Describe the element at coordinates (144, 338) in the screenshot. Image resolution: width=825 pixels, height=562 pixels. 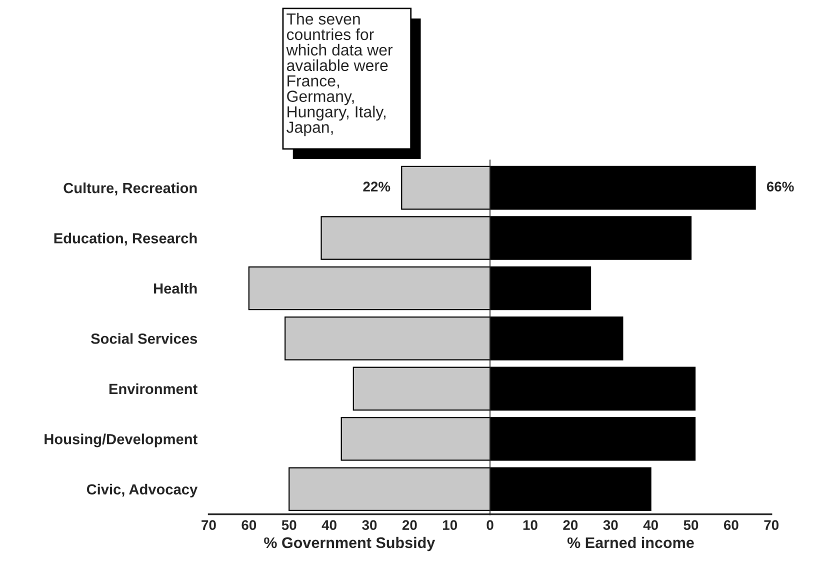
I see `y-tick-label: Social Services` at that location.